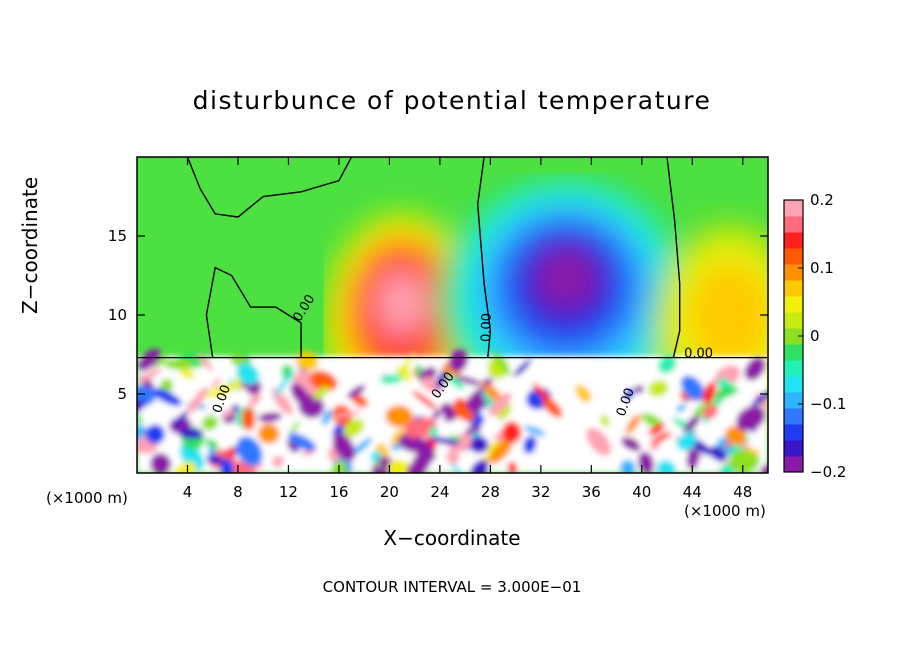  Describe the element at coordinates (487, 327) in the screenshot. I see `contour-label: 0.00` at that location.